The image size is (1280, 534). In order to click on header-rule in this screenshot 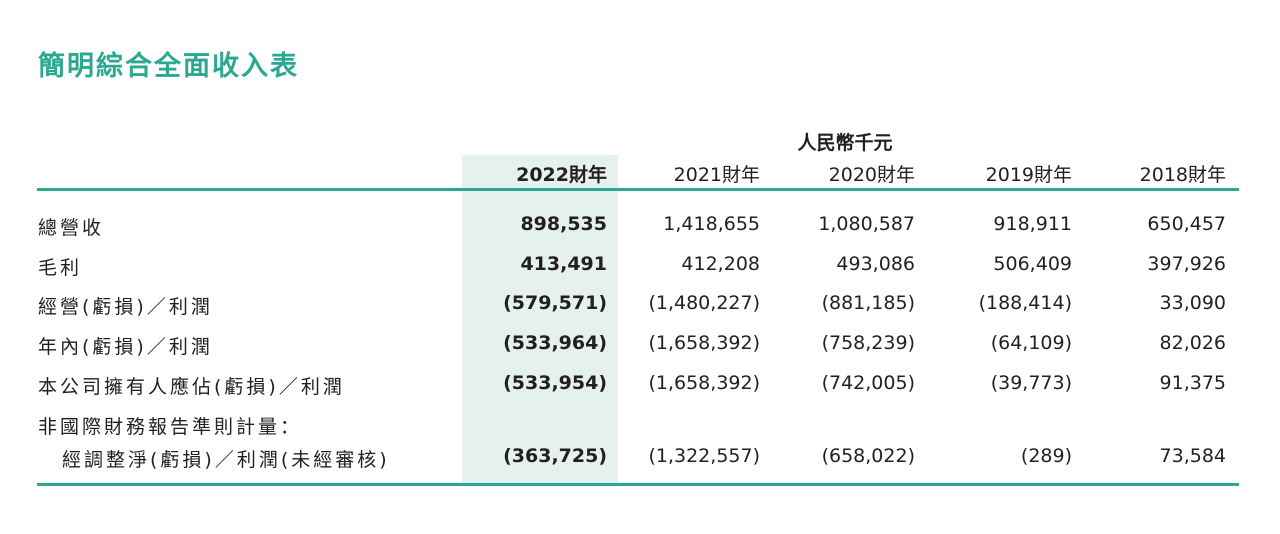, I will do `click(638, 189)`.